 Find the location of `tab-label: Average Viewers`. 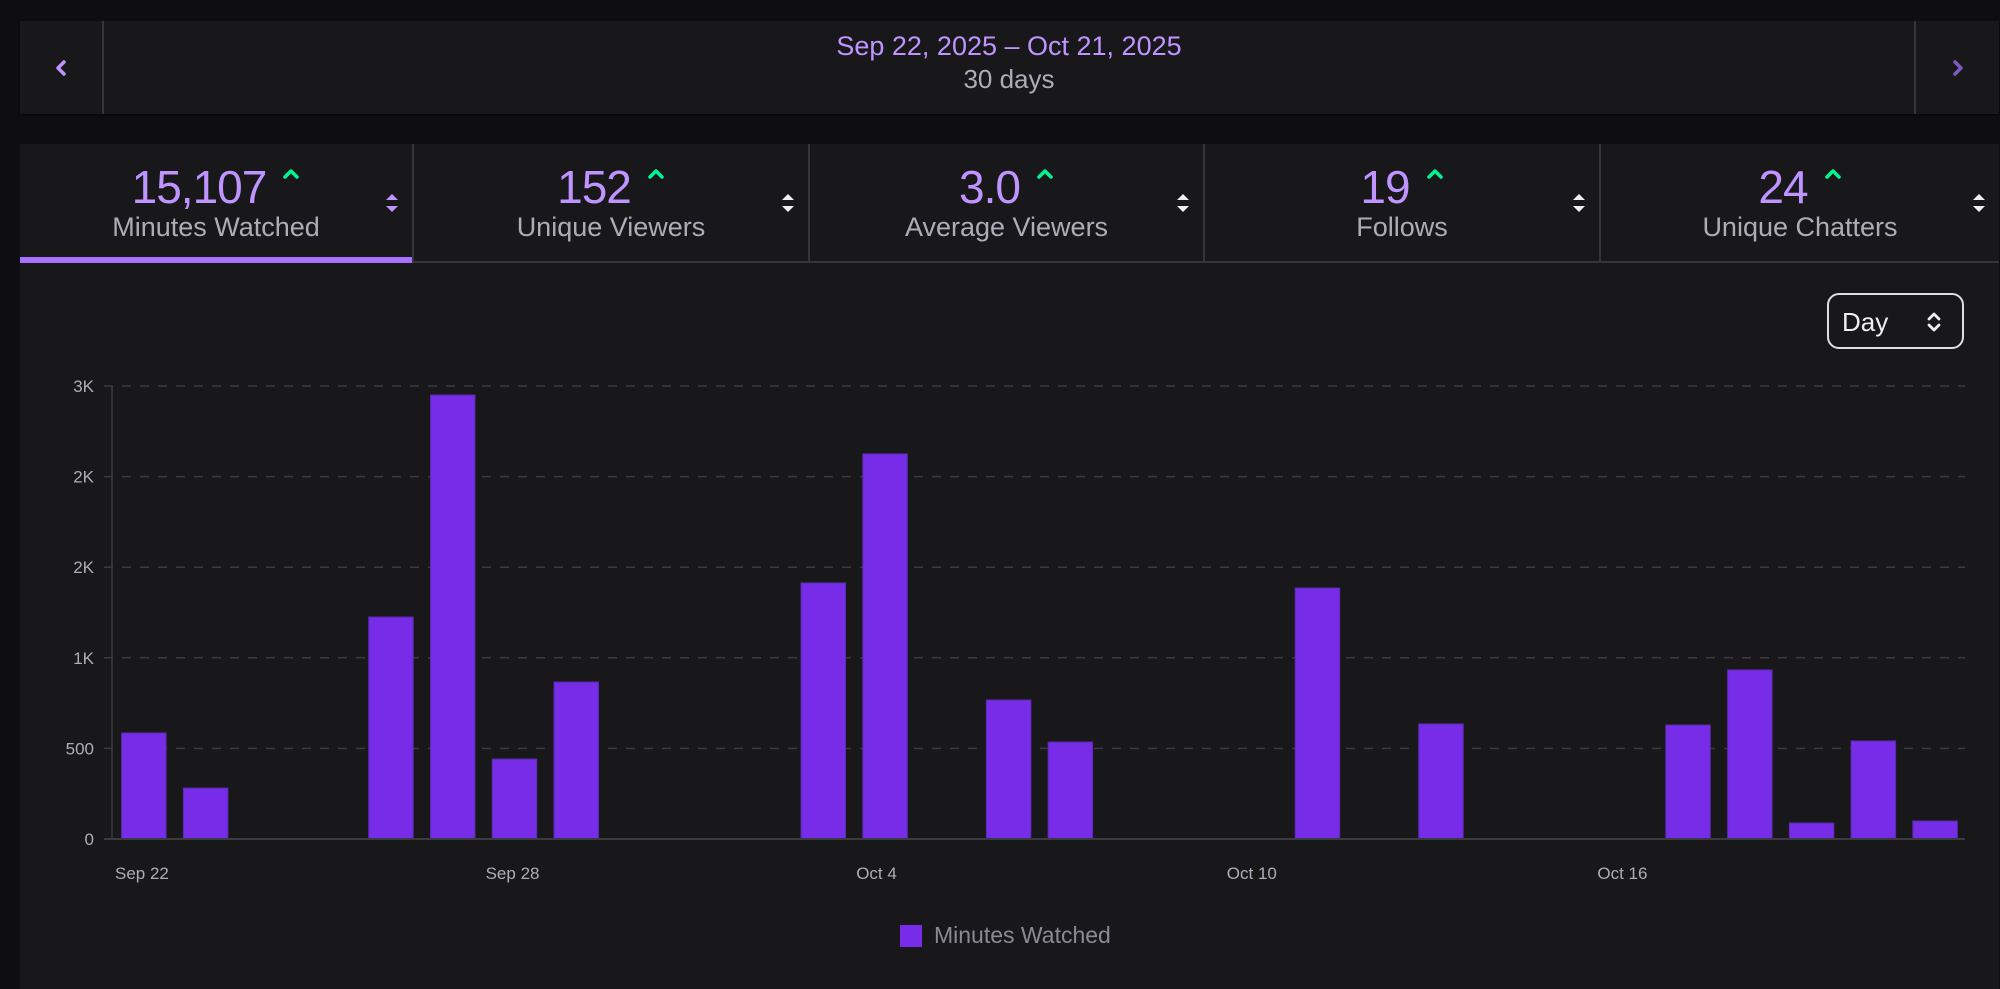

tab-label: Average Viewers is located at coordinates (1006, 227).